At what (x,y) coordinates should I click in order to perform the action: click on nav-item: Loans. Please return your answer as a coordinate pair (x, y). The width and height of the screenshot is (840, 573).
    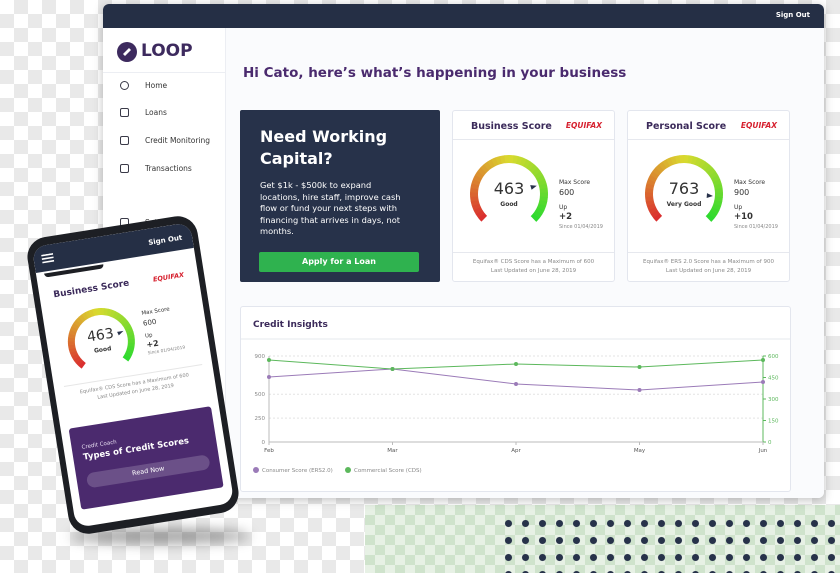
    Looking at the image, I should click on (156, 112).